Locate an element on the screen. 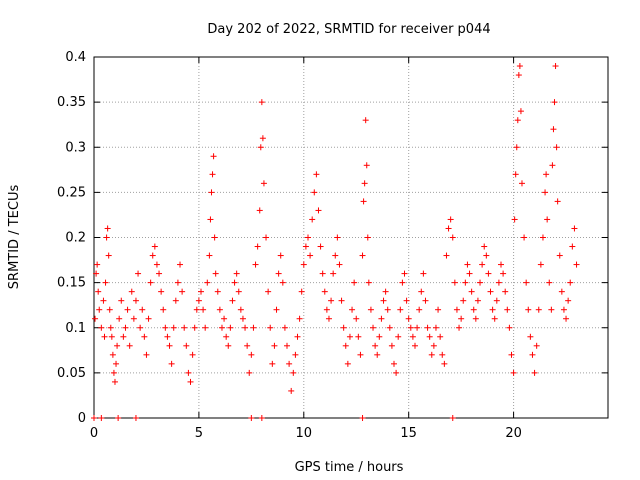 This screenshot has height=480, width=640. y-tick-label: 0.3 is located at coordinates (75, 147).